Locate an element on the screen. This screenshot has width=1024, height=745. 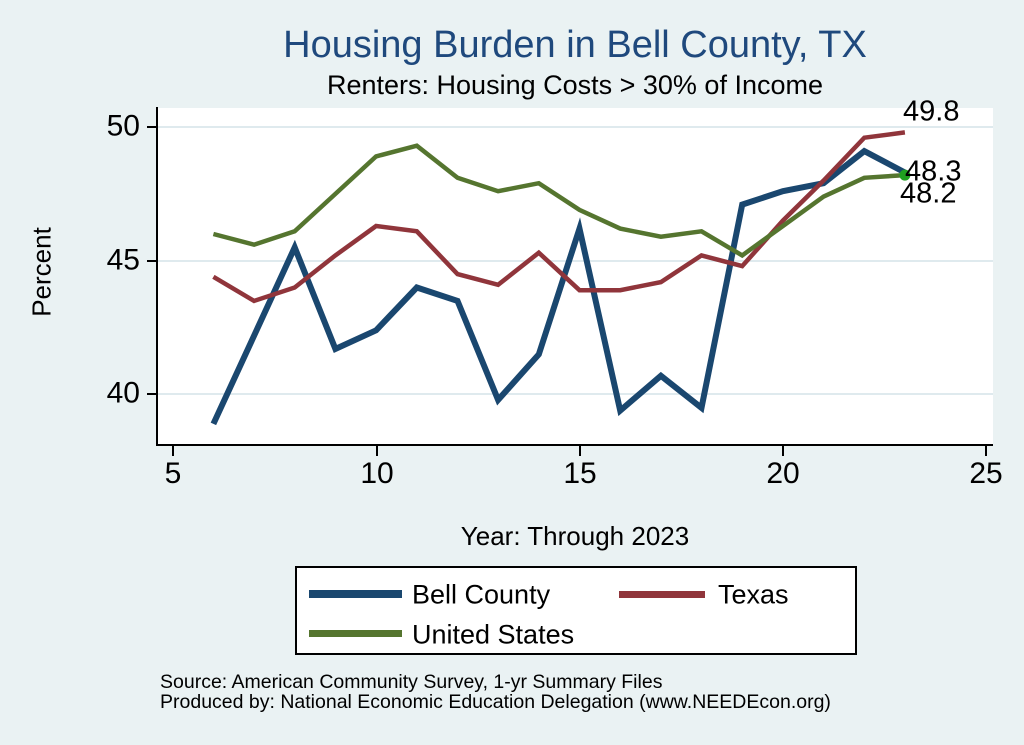
legend-box: Bell County Texas United States is located at coordinates (576, 610).